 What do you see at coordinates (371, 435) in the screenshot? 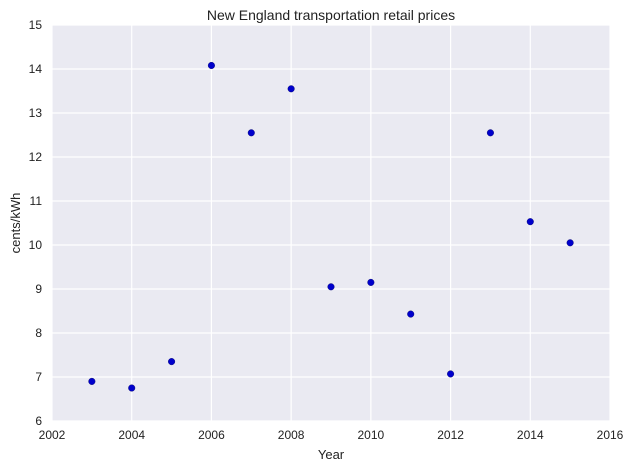
I see `x-tick-label-4: 2010` at bounding box center [371, 435].